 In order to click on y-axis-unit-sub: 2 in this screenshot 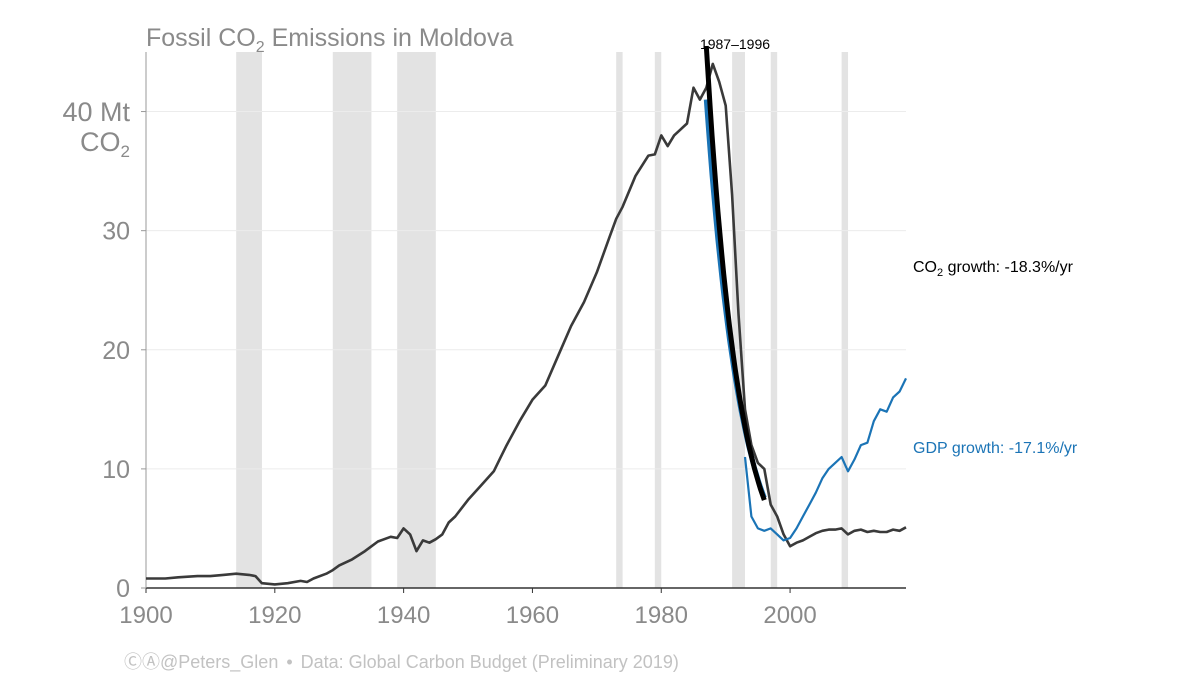, I will do `click(125, 151)`.